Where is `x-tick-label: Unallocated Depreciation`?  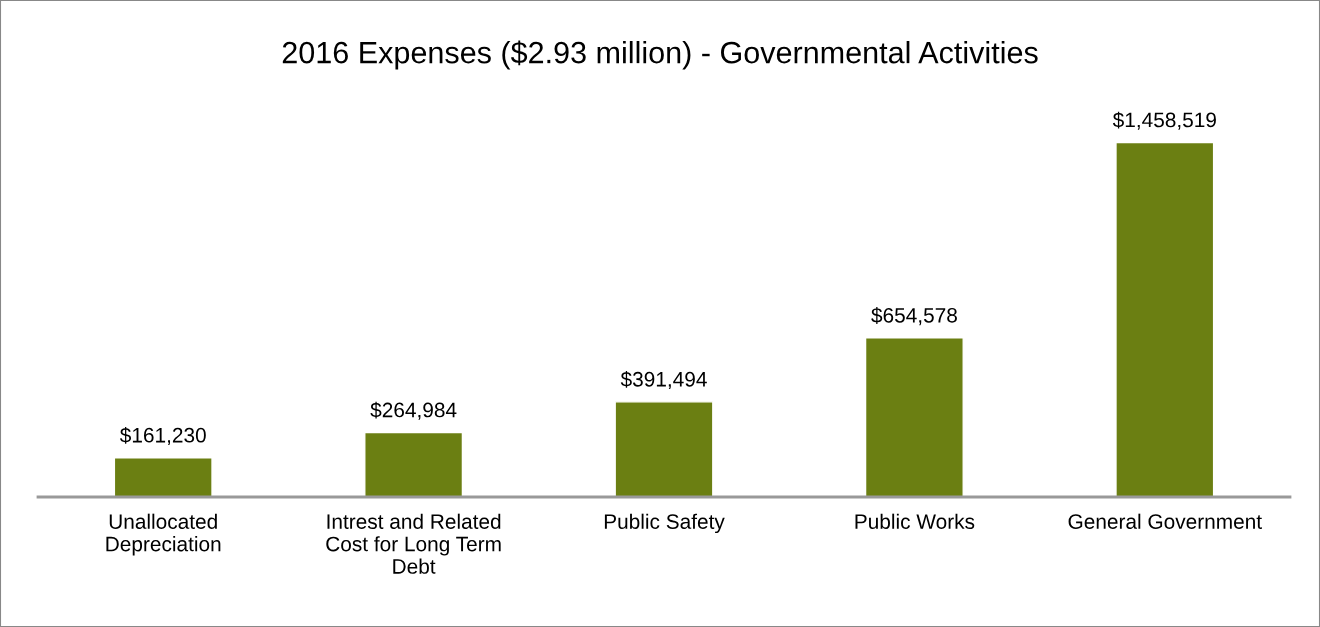
x-tick-label: Unallocated Depreciation is located at coordinates (163, 534).